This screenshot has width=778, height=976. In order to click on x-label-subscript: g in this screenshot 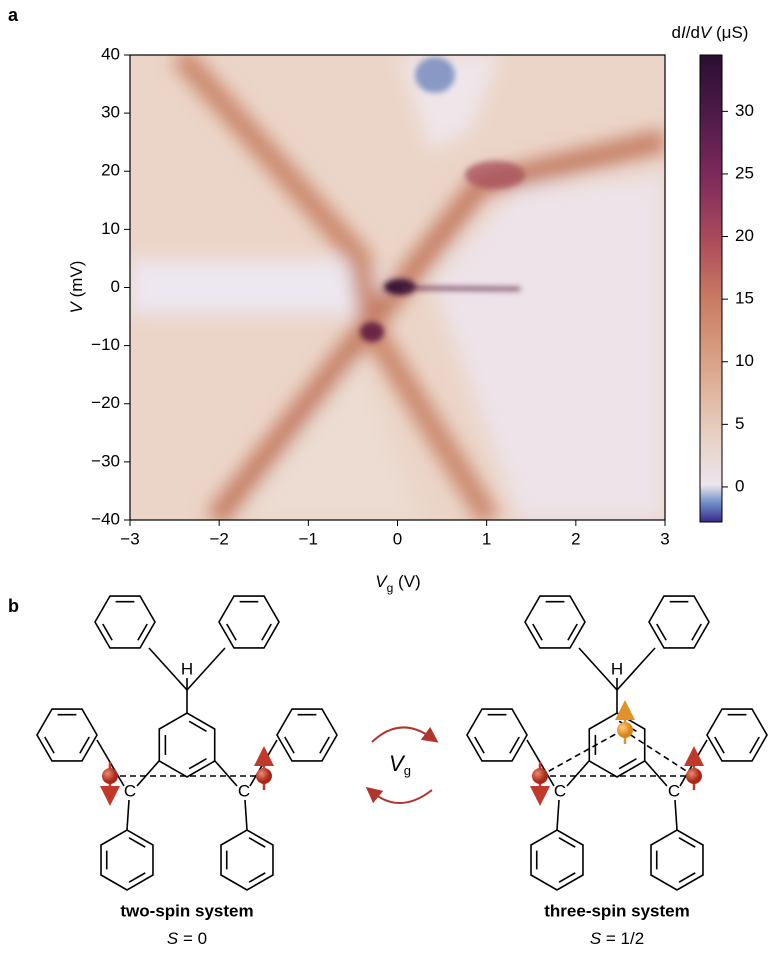, I will do `click(390, 588)`.